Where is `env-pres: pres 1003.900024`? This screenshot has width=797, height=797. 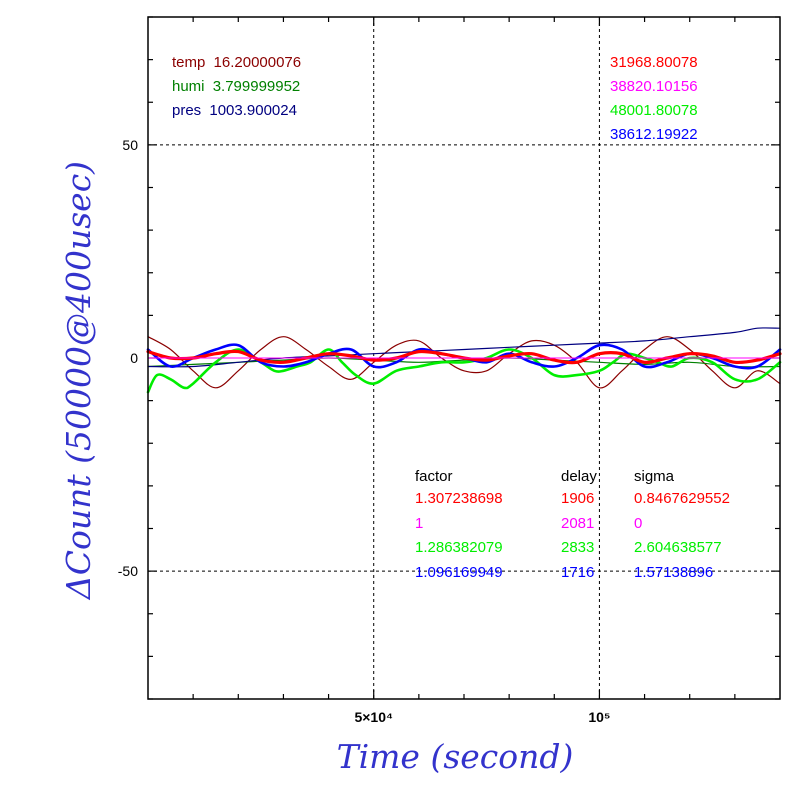 env-pres: pres 1003.900024 is located at coordinates (234, 110).